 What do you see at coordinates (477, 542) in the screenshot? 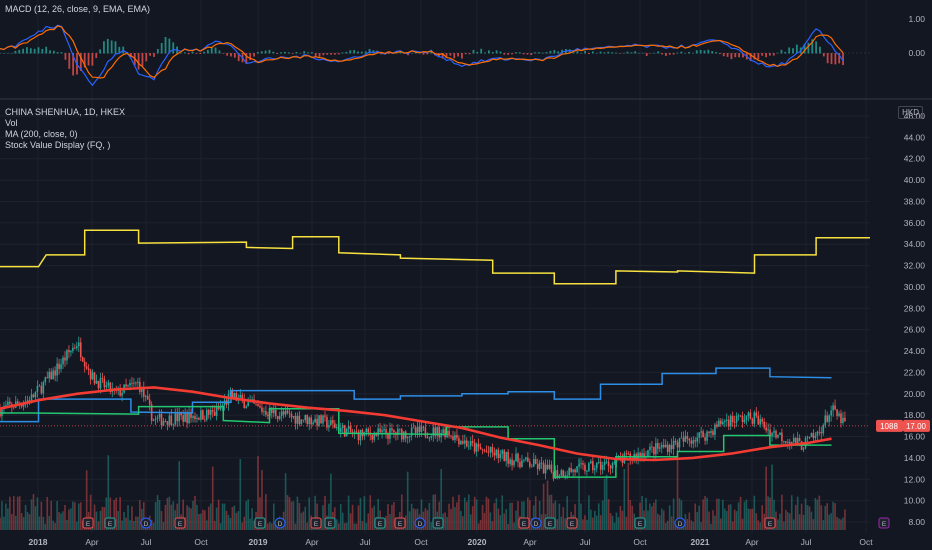
I see `time-tick-label: 2020` at bounding box center [477, 542].